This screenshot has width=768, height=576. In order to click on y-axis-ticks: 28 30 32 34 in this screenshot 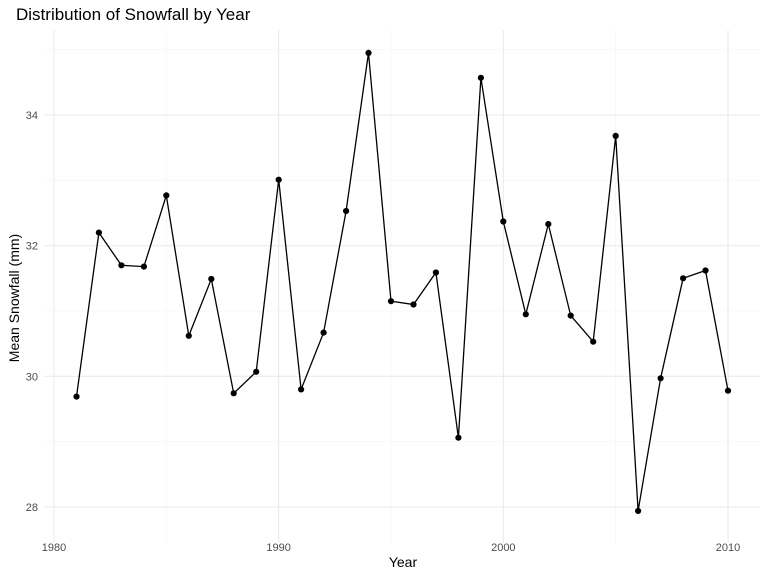, I will do `click(32, 312)`.